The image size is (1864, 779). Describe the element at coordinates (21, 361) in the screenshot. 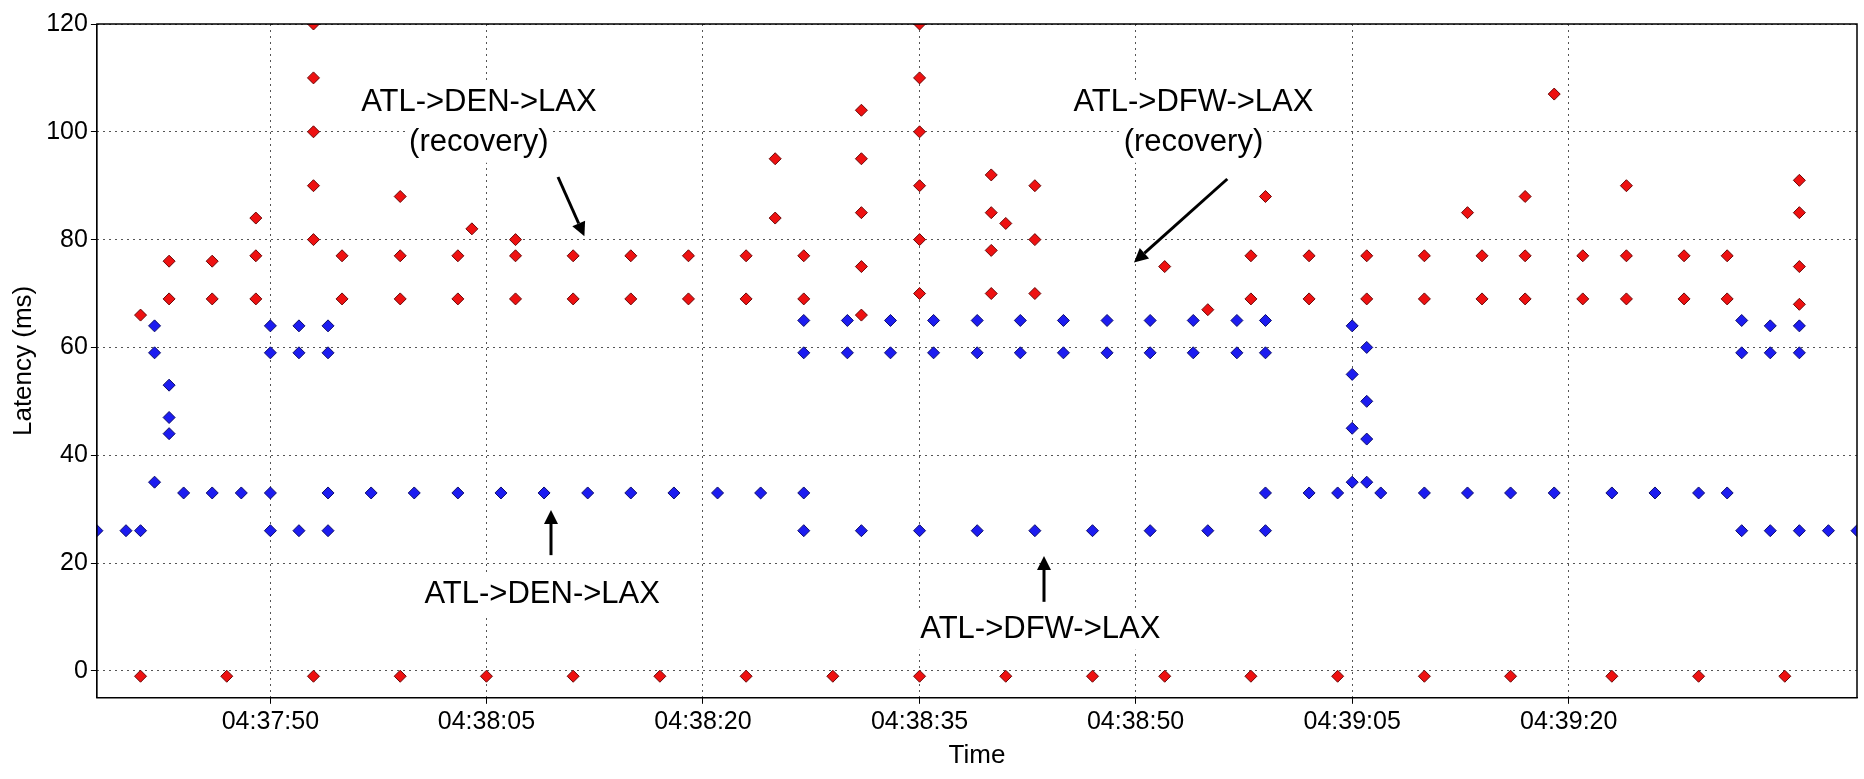

I see `y-axis-title: Latency (ms)` at that location.